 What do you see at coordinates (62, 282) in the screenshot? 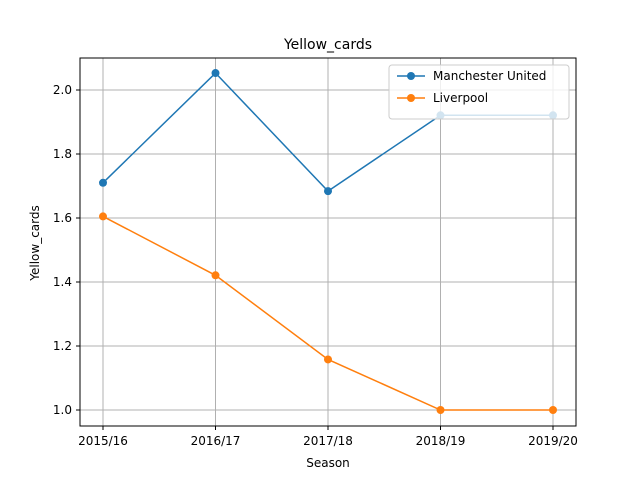
I see `y-tick-label: 1.4` at bounding box center [62, 282].